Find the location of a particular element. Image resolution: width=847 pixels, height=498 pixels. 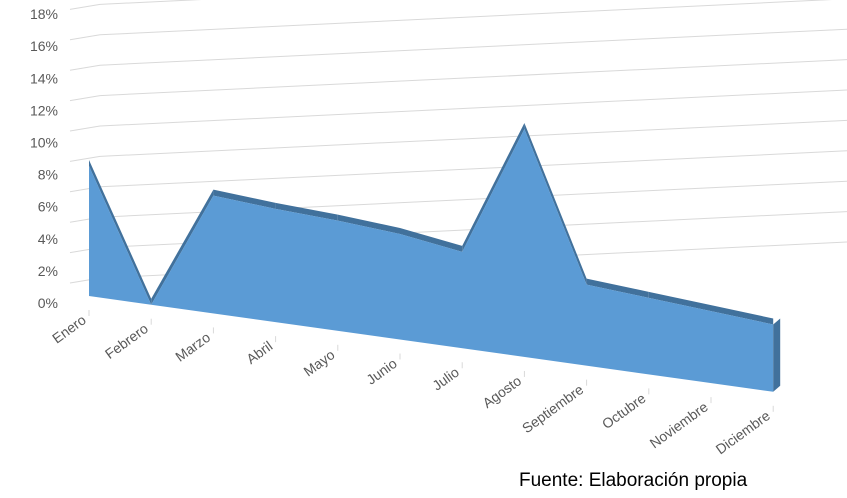

x-tick-label: Febrero is located at coordinates (126, 341).